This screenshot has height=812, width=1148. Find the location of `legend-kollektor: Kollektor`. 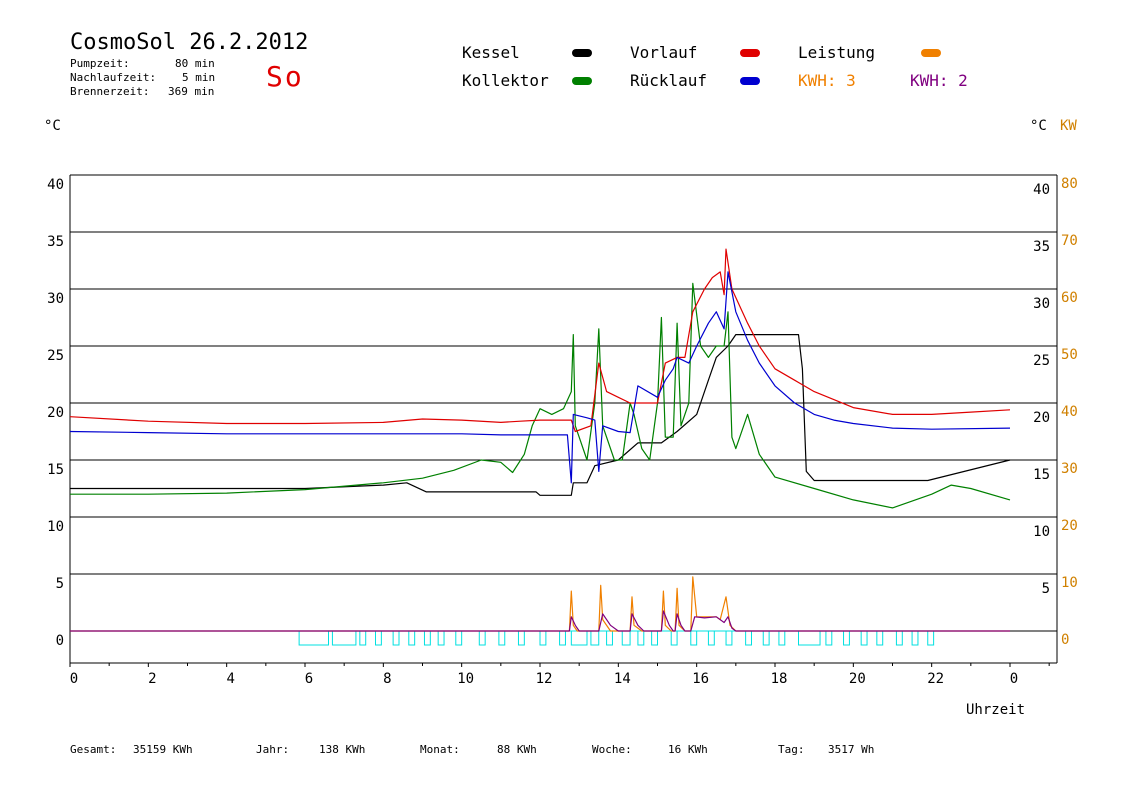

legend-kollektor: Kollektor is located at coordinates (505, 80).